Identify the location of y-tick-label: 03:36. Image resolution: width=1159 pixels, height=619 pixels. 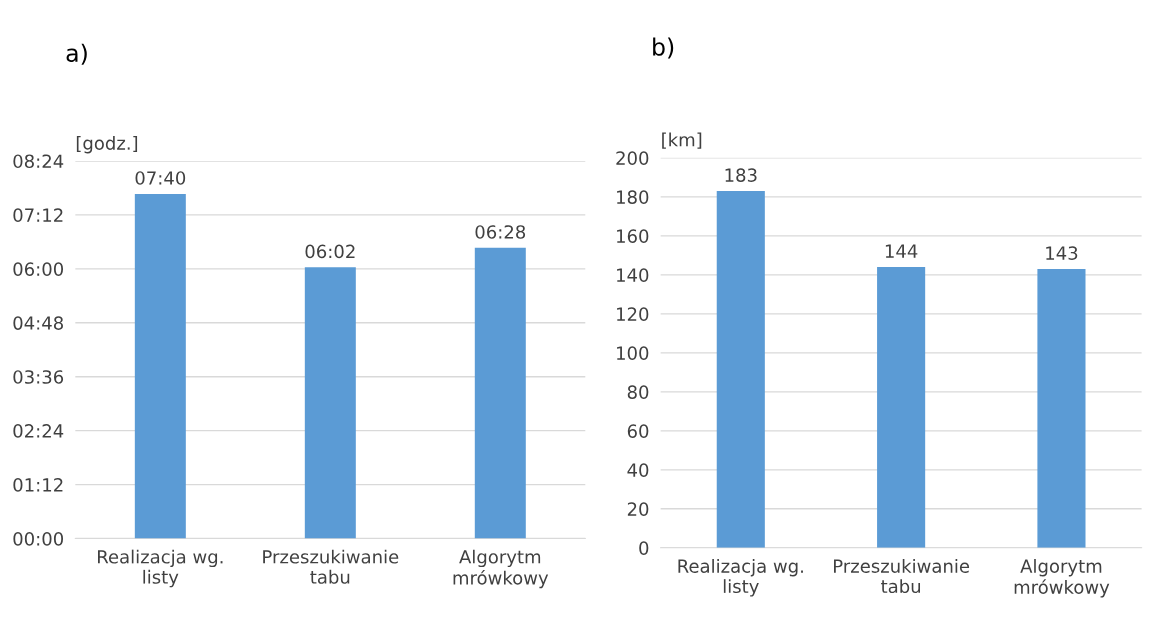
(38, 377).